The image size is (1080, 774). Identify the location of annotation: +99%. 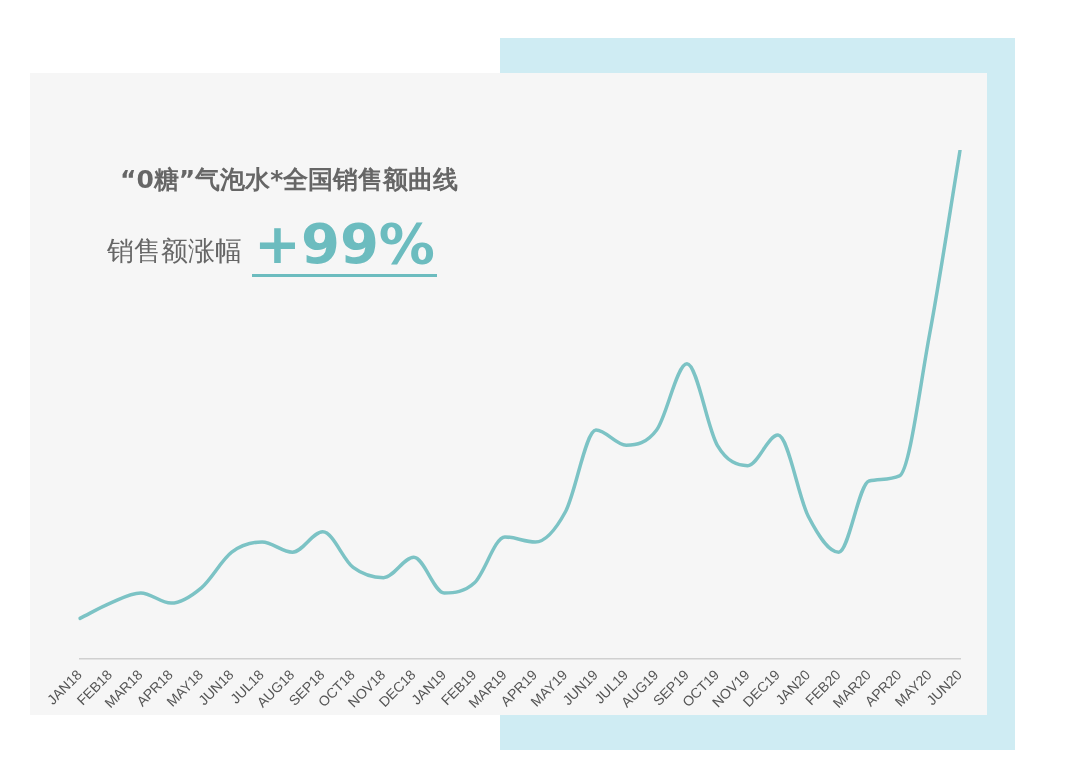
(344, 244).